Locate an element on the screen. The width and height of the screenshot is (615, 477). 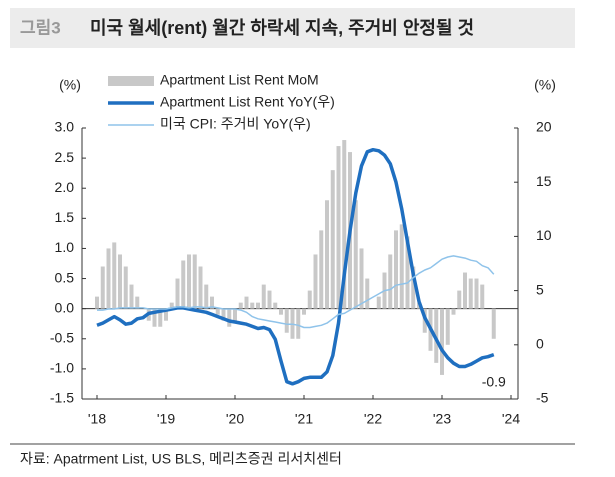
x-tick-label: '19 is located at coordinates (166, 419).